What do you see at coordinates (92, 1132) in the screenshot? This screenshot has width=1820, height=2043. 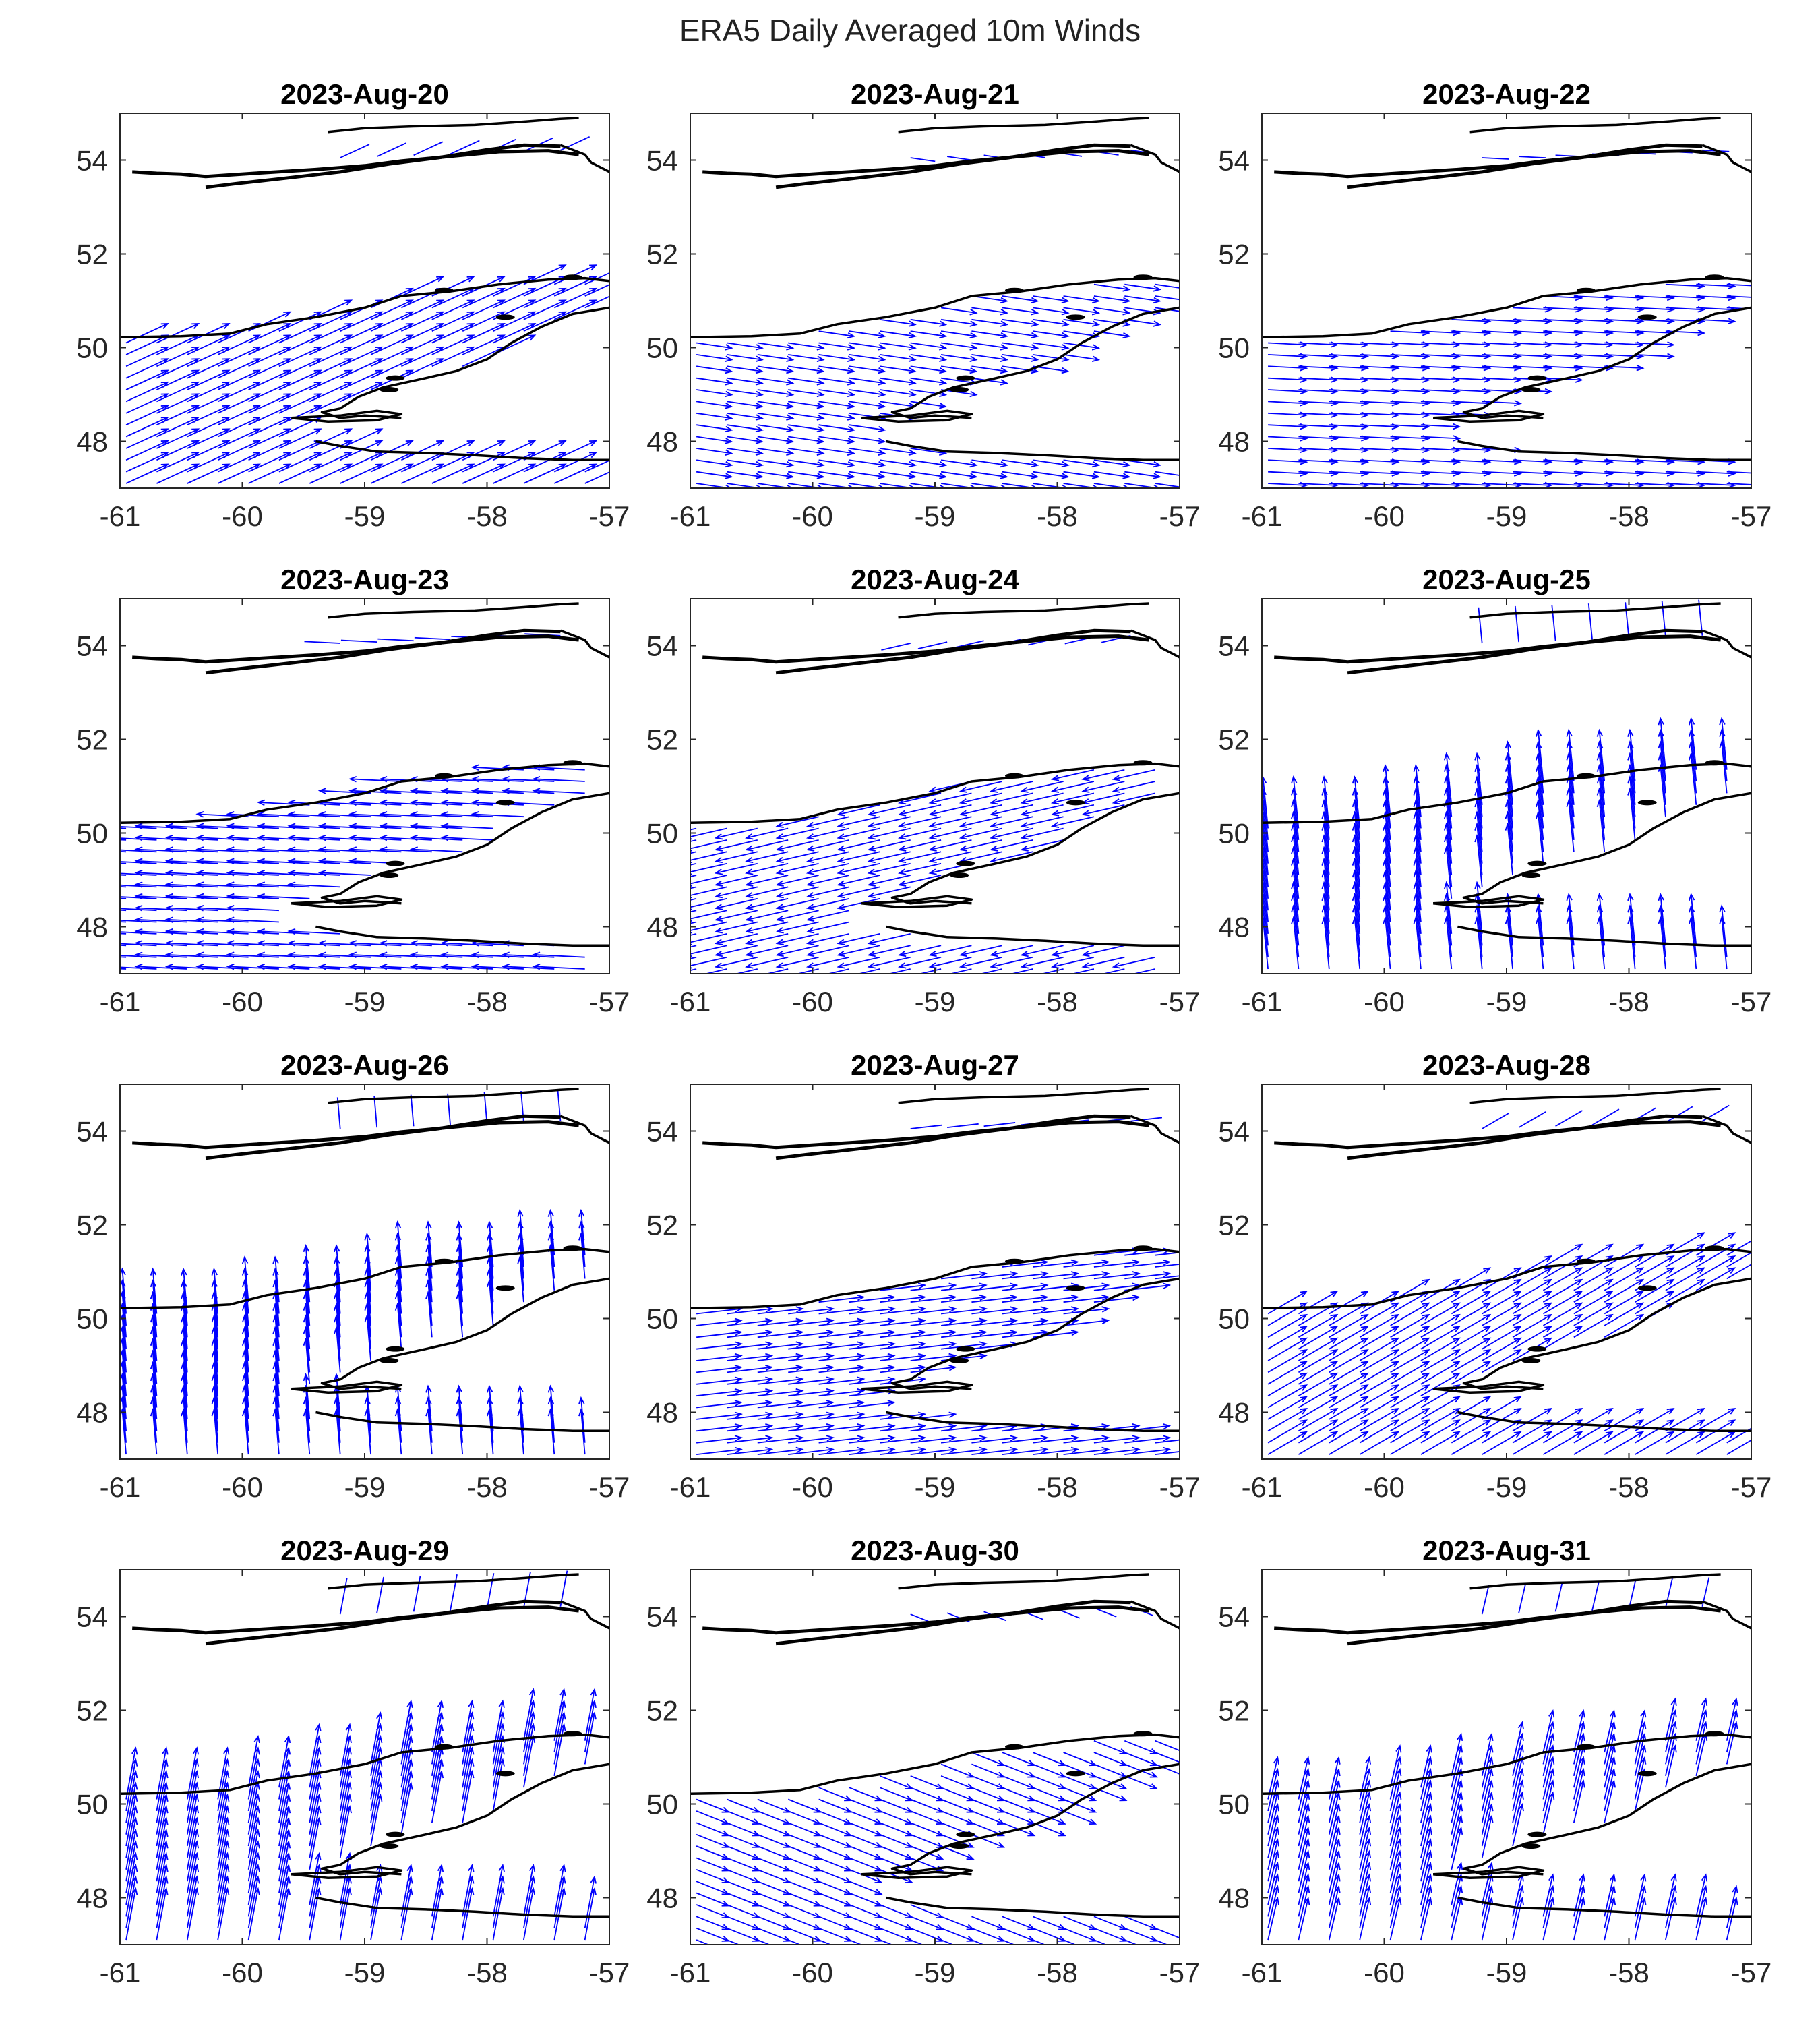 I see `y-tick-label: 54` at bounding box center [92, 1132].